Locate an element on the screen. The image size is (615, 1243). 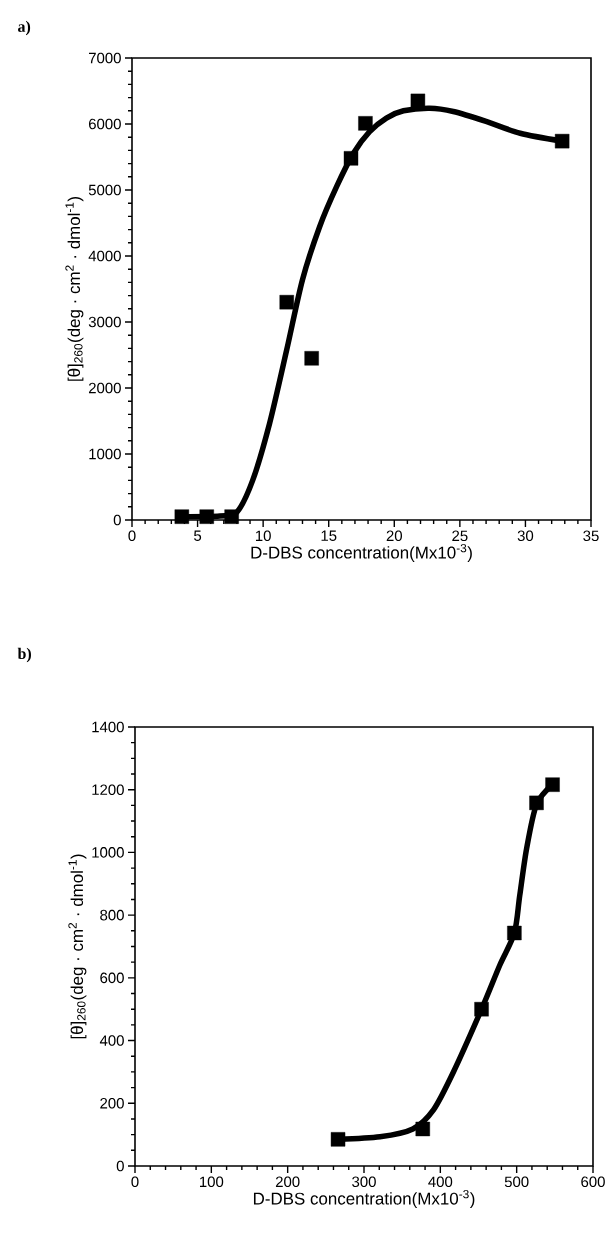
x-tick-label: 200 is located at coordinates (287, 1182).